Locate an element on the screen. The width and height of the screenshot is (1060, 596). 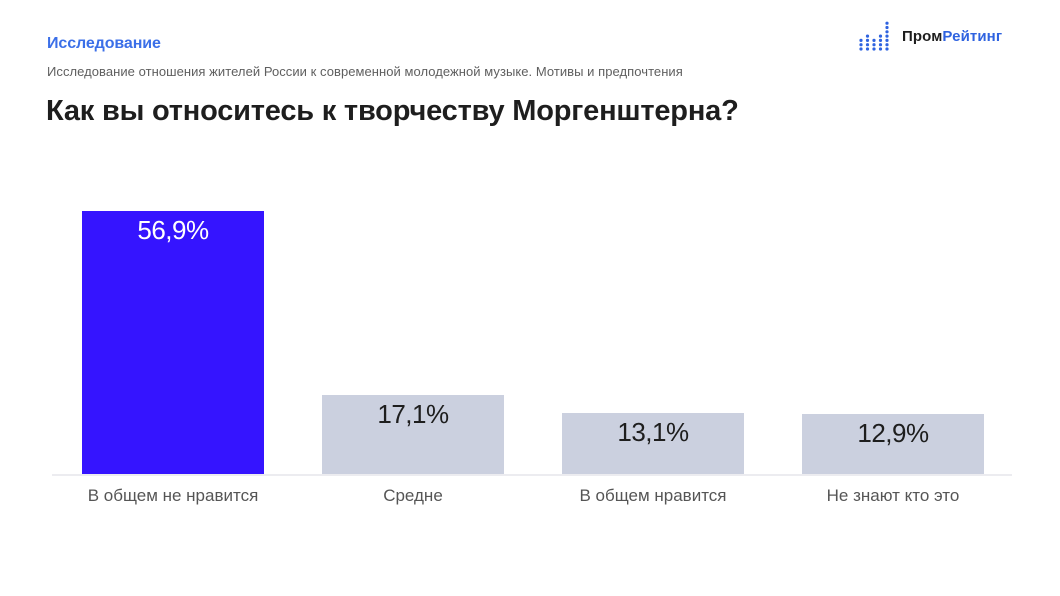
bar-0: 56,9% is located at coordinates (173, 342).